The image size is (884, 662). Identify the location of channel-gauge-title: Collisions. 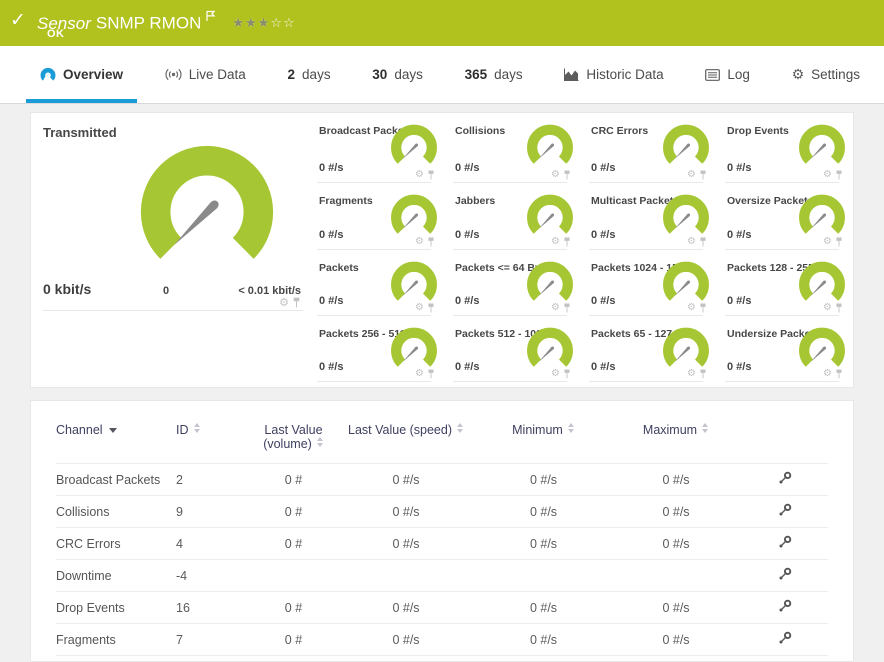
(480, 131).